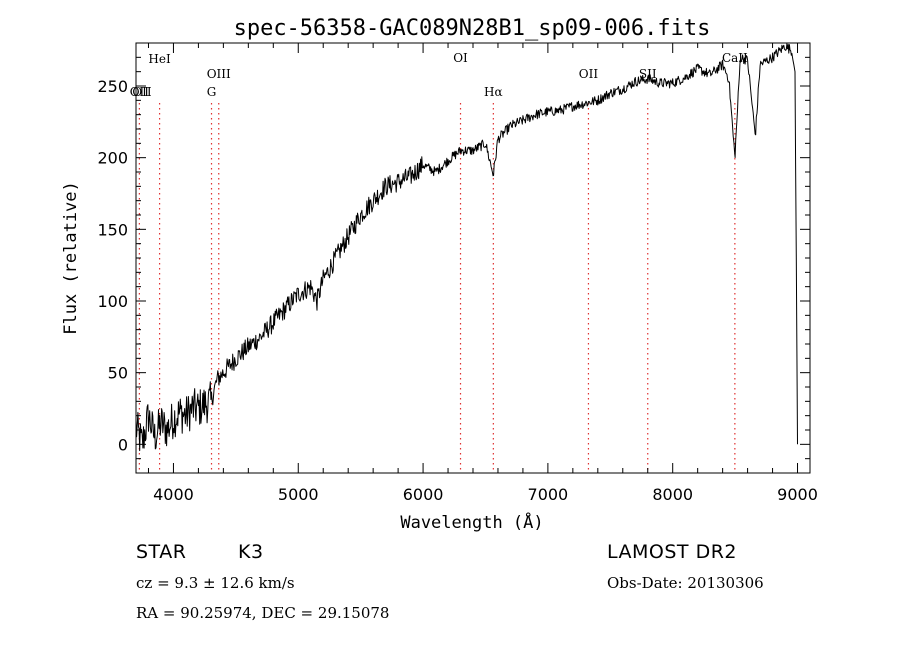 The width and height of the screenshot is (900, 650). I want to click on spectral-line-label: G, so click(212, 92).